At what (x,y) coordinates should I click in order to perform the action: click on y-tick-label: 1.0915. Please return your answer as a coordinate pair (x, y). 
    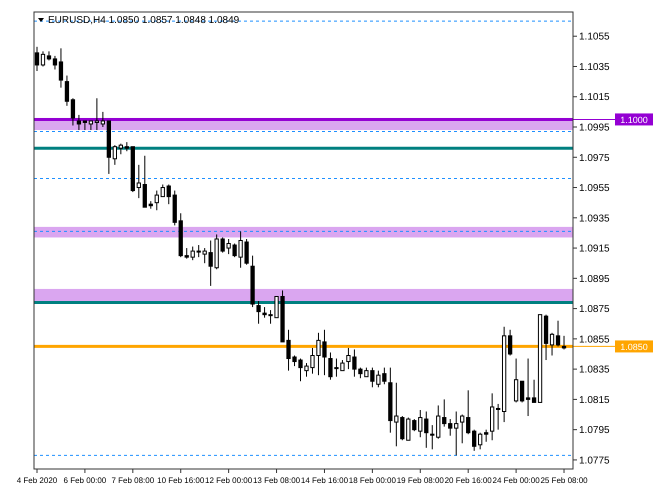
    Looking at the image, I should click on (594, 249).